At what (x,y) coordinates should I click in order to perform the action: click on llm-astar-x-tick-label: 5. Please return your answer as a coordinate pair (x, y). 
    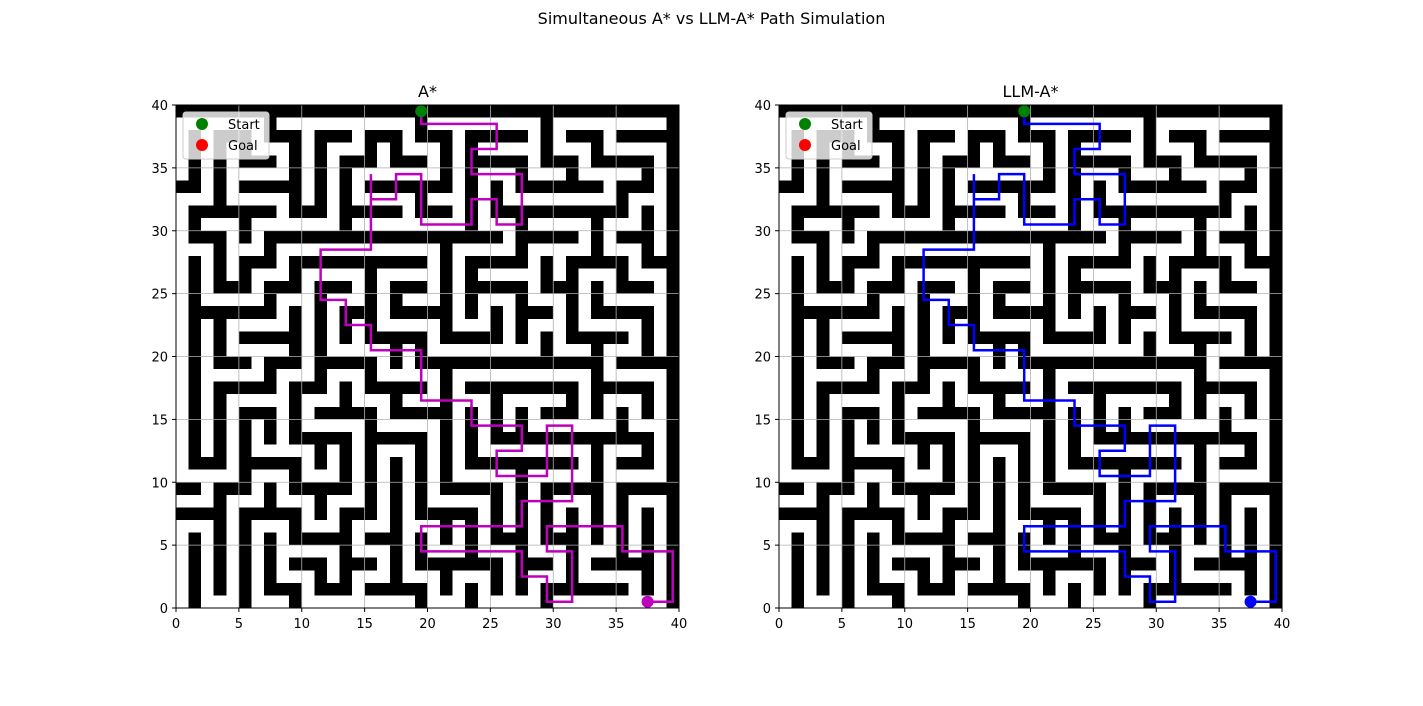
    Looking at the image, I should click on (842, 624).